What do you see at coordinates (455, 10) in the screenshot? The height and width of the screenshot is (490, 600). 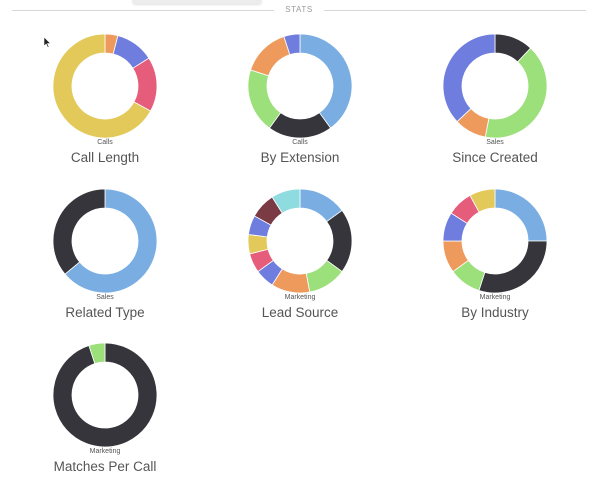 I see `header-rule-right` at bounding box center [455, 10].